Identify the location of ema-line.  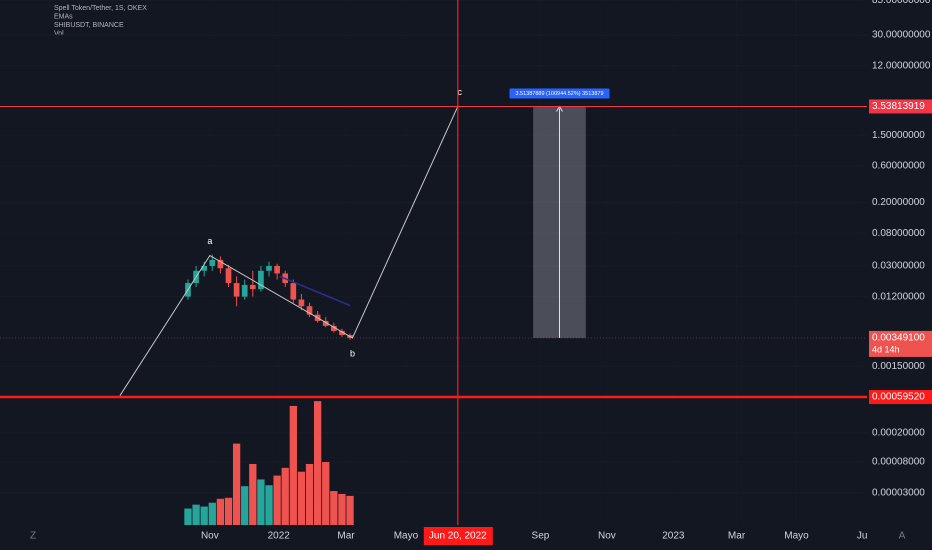
(315, 291).